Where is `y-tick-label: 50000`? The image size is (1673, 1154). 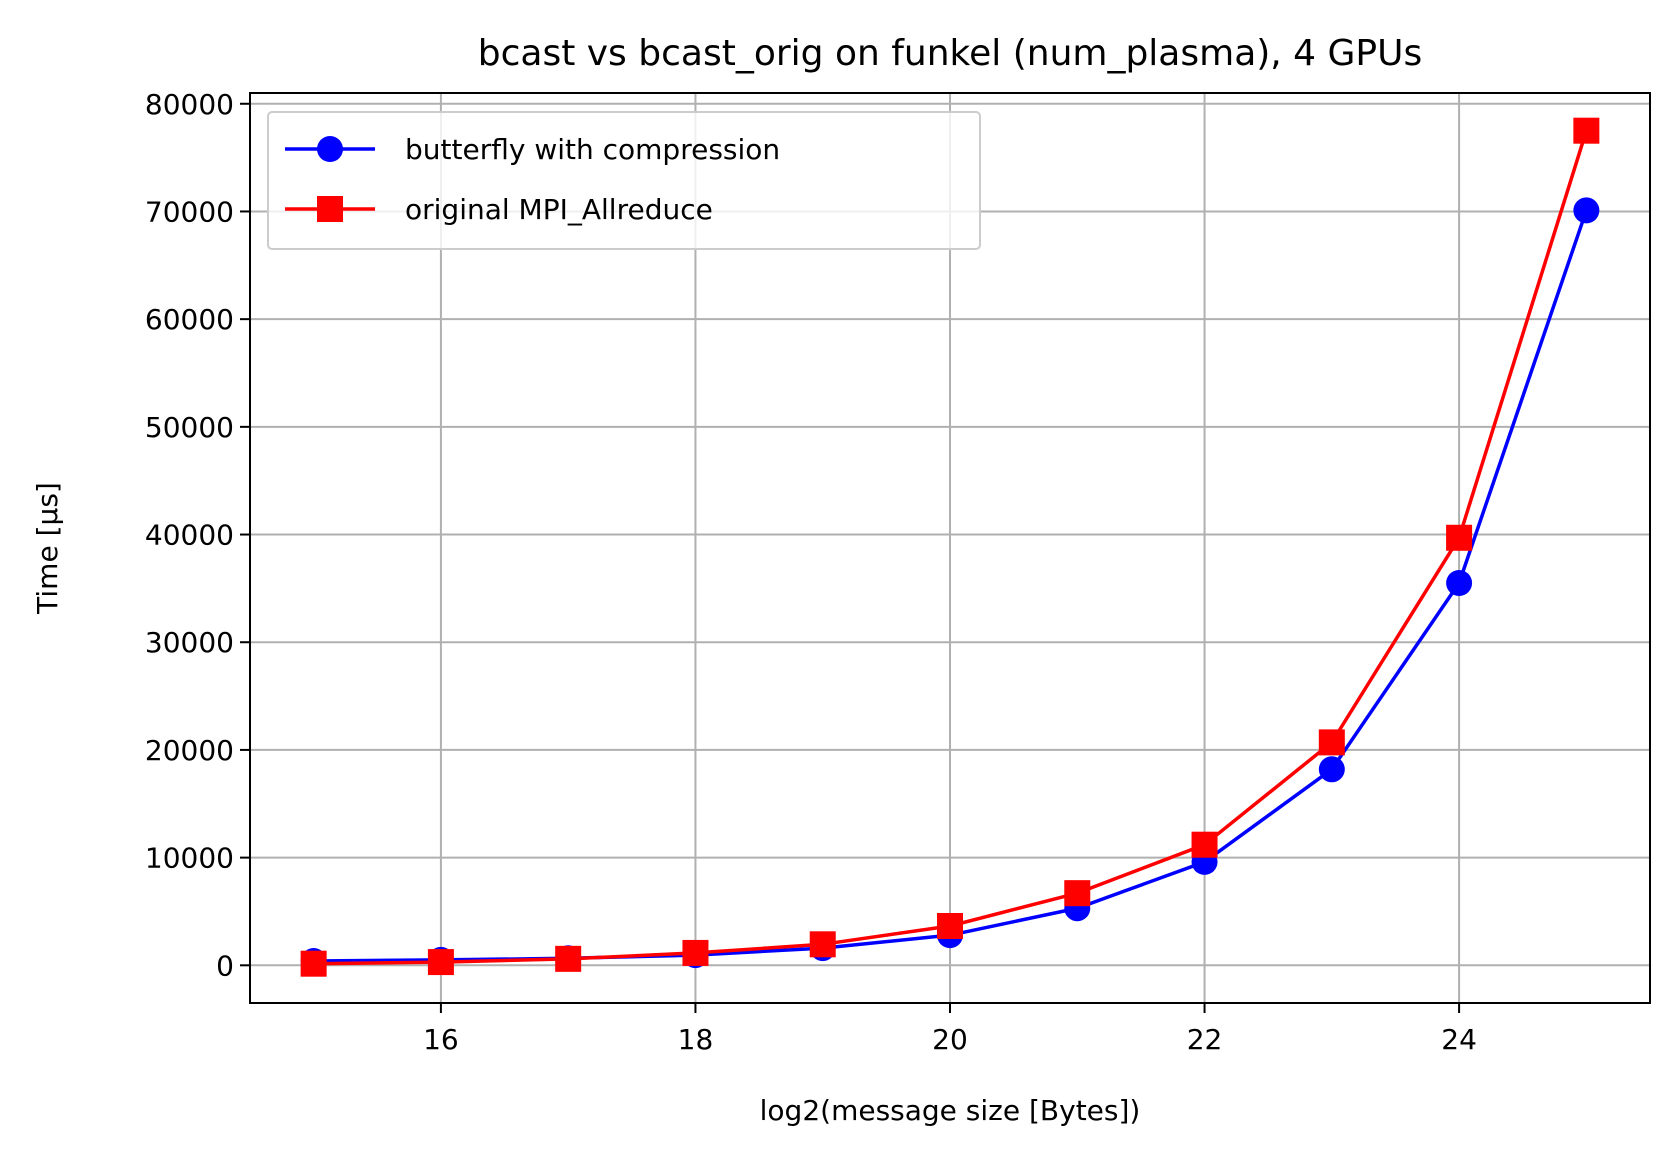 y-tick-label: 50000 is located at coordinates (189, 427).